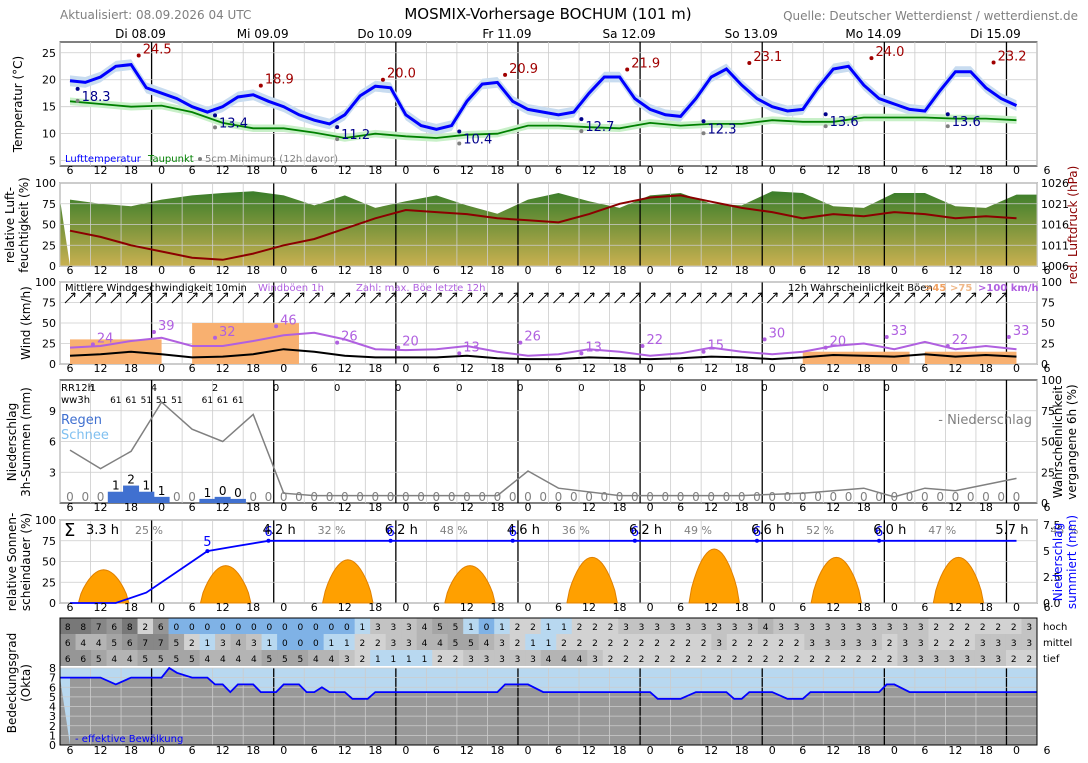  I want to click on cloud-axis-title: Bedeckungsgrad, so click(12, 683).